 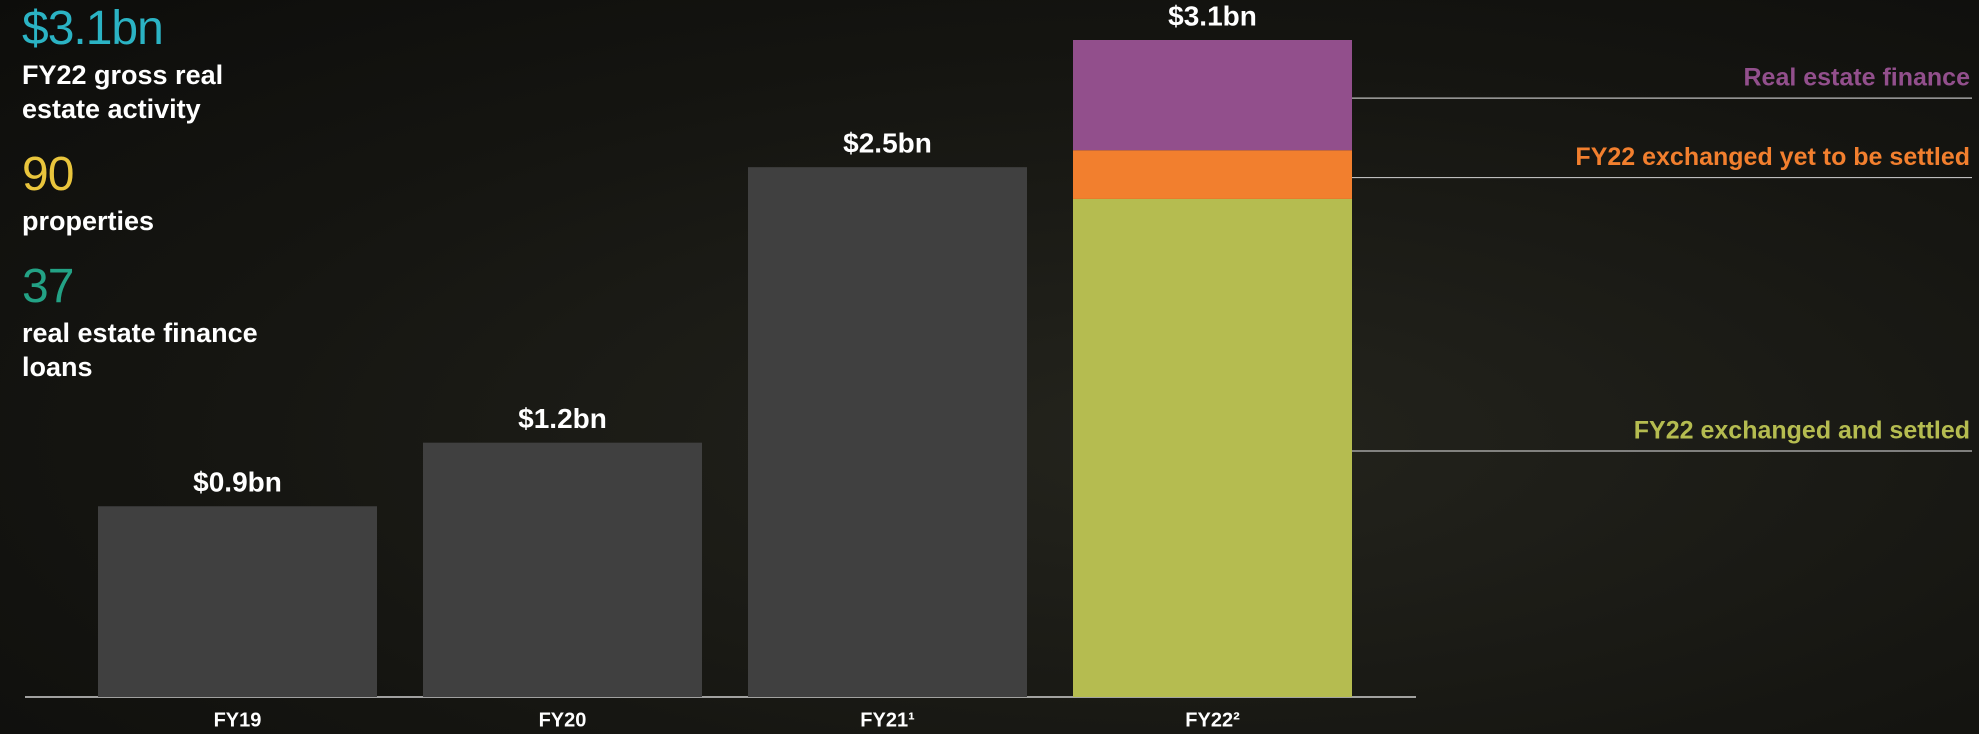 I want to click on value-label: $1.2bn, so click(x=562, y=418).